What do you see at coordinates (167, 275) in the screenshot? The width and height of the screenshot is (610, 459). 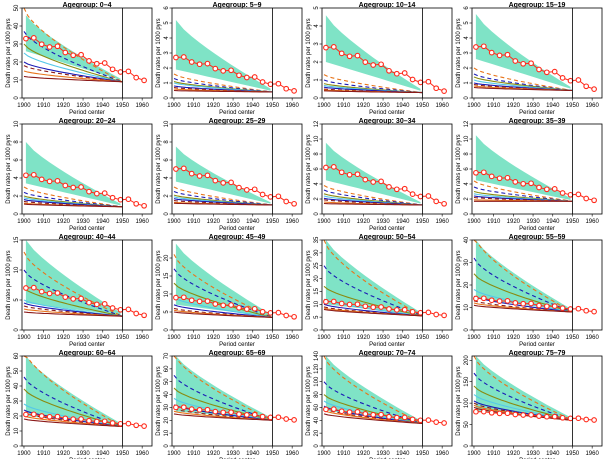 I see `y-tick-label: 15` at bounding box center [167, 275].